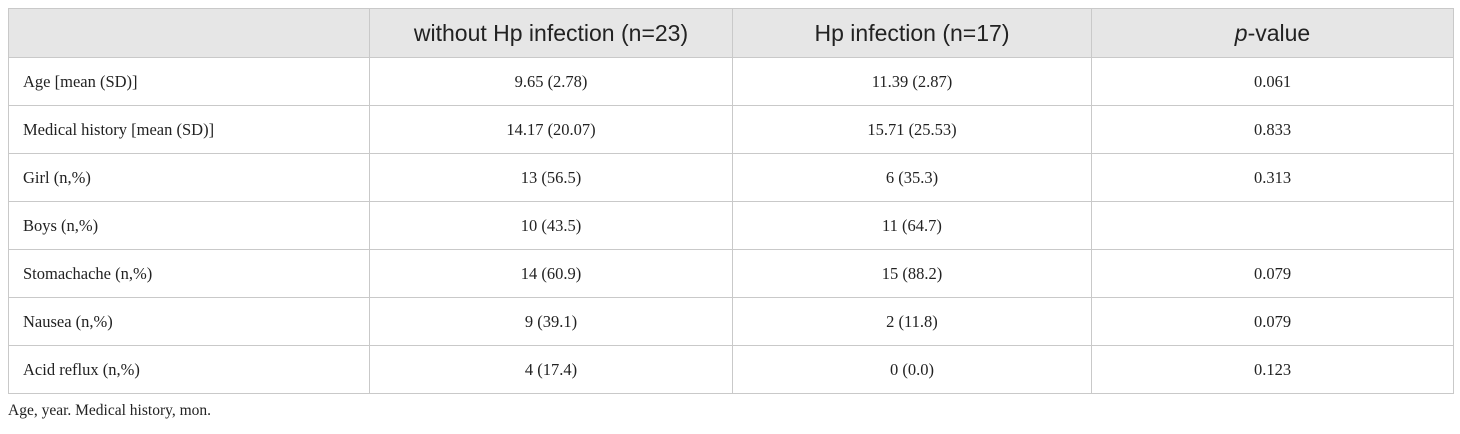  I want to click on cell-without-hp: 10 (43.5), so click(551, 225).